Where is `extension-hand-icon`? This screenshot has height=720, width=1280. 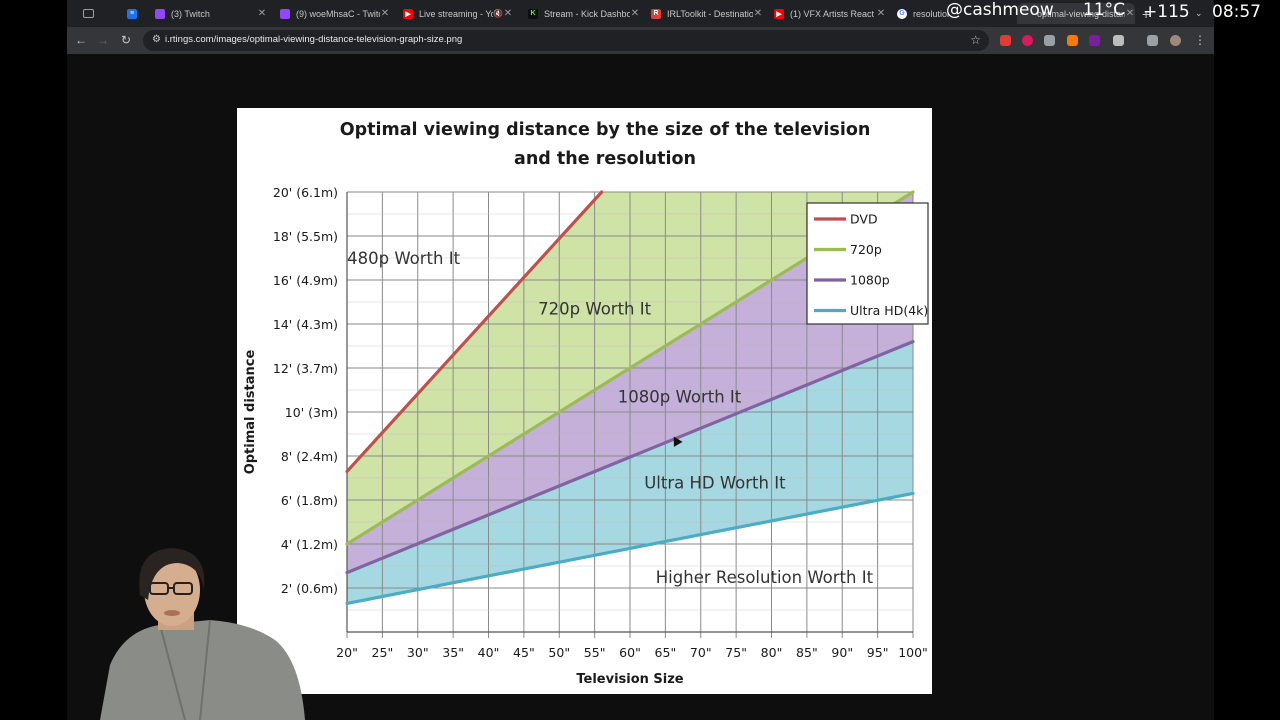
extension-hand-icon is located at coordinates (1049, 40).